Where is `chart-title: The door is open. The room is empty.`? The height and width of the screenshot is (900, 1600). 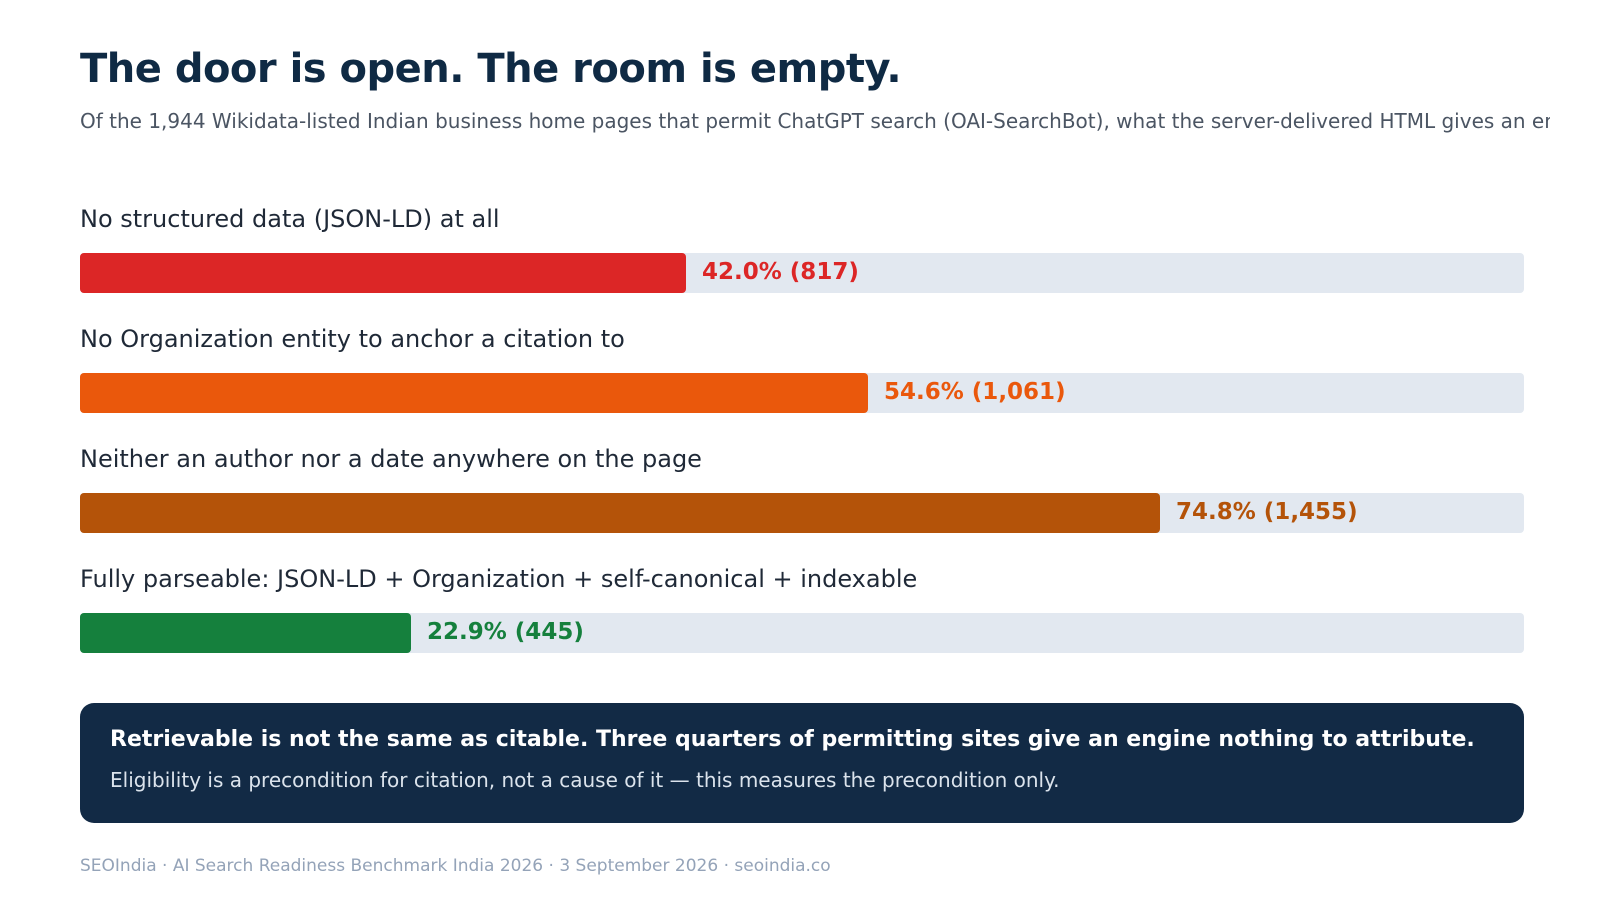
chart-title: The door is open. The room is empty. is located at coordinates (491, 69).